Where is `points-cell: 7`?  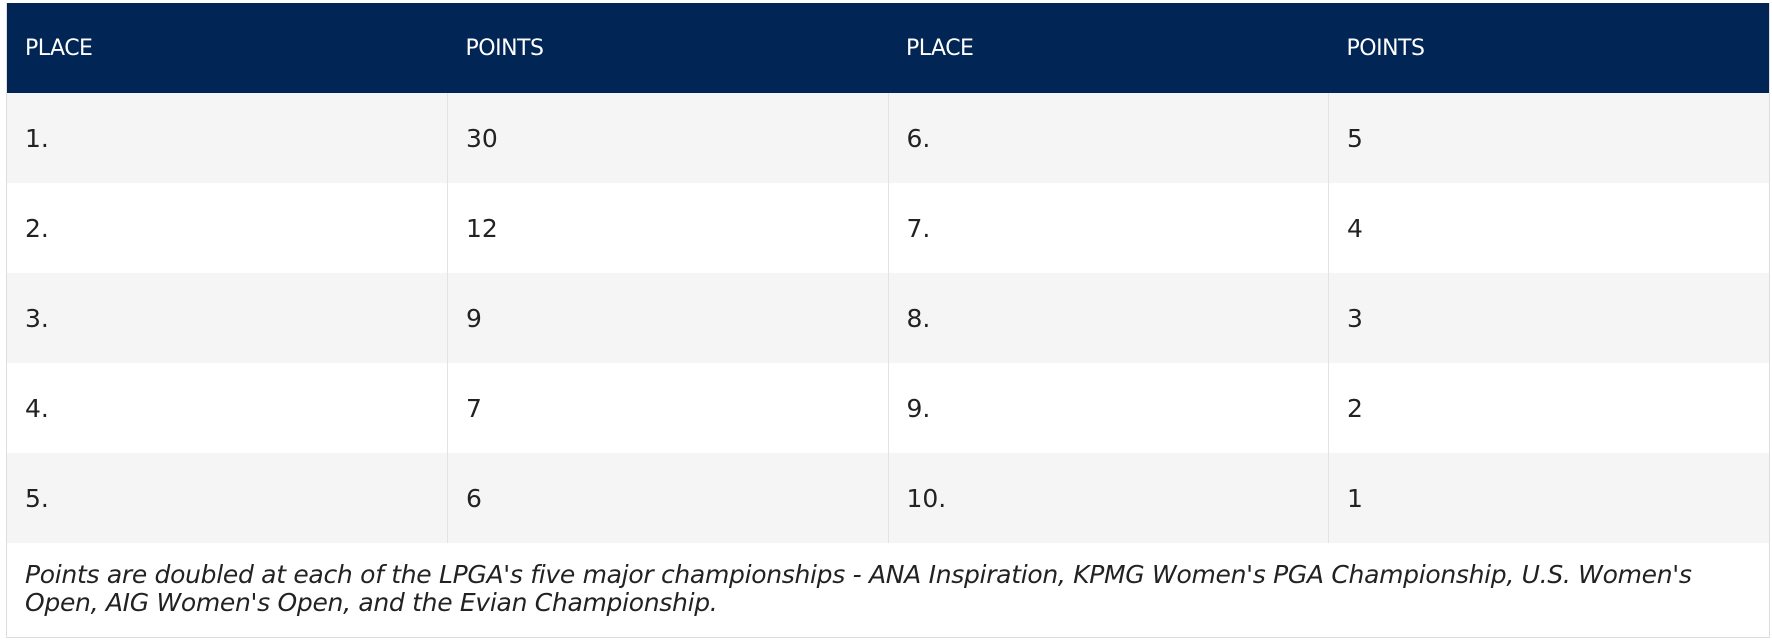 points-cell: 7 is located at coordinates (667, 408).